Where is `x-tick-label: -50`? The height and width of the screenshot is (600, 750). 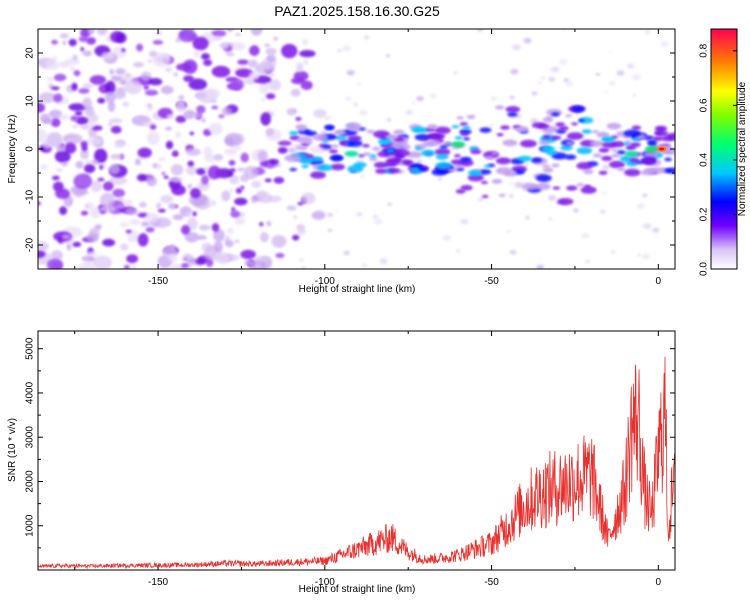 x-tick-label: -50 is located at coordinates (491, 582).